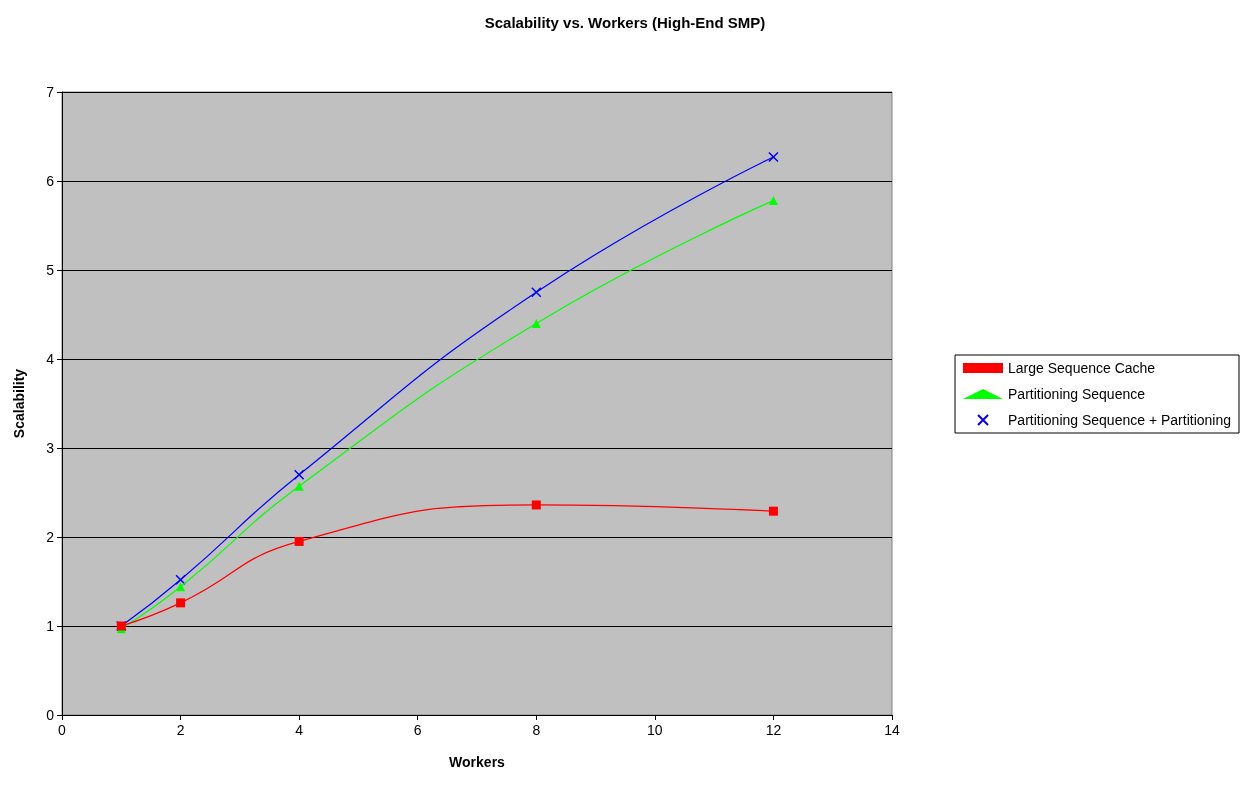  I want to click on y-tick-label: 0, so click(50, 715).